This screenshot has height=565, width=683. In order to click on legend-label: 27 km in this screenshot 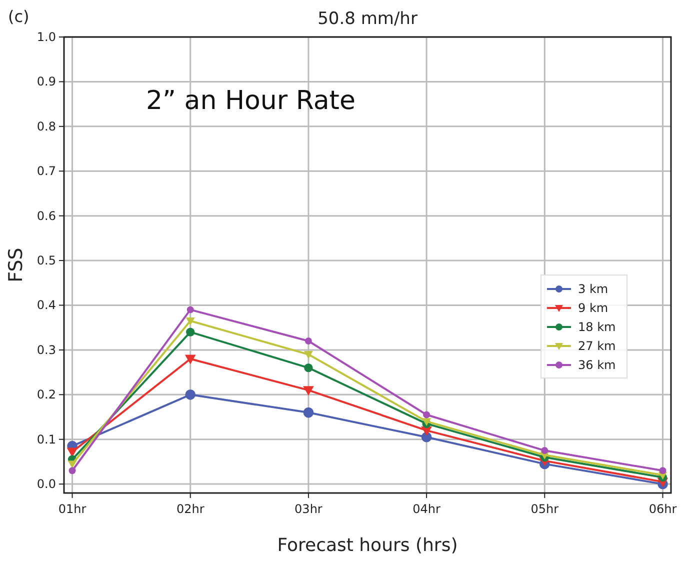, I will do `click(597, 346)`.